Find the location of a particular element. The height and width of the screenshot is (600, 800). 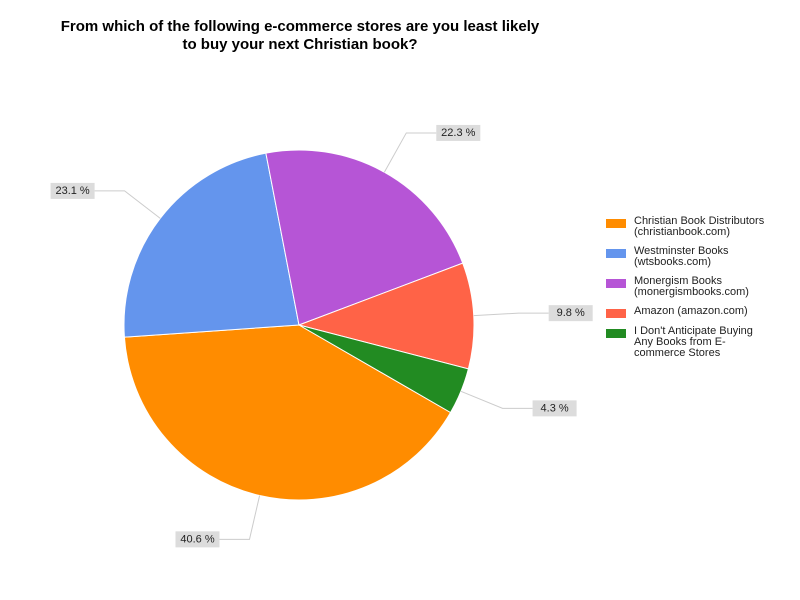

data-label-group: 22.3 % is located at coordinates (458, 132).